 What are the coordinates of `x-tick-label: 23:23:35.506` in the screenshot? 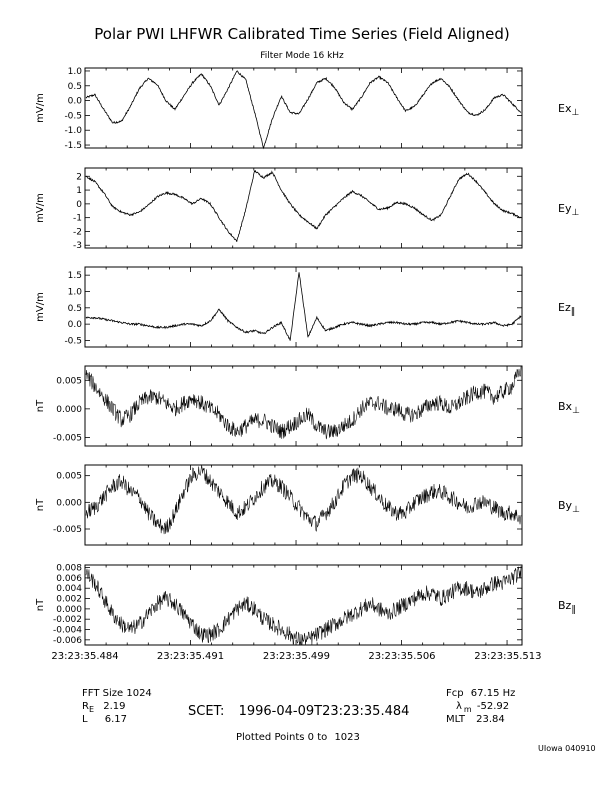 It's located at (401, 656).